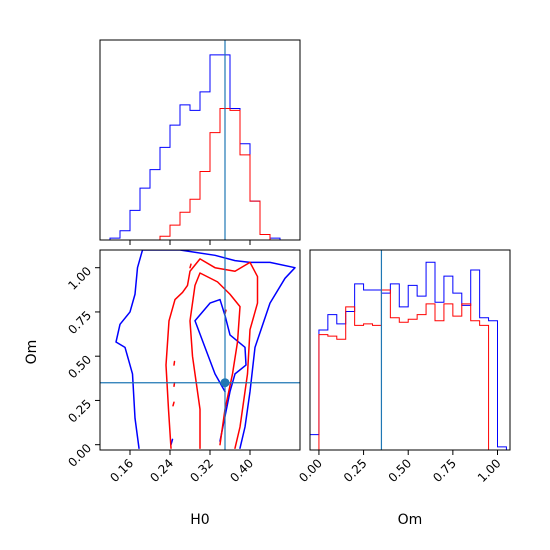  What do you see at coordinates (410, 520) in the screenshot?
I see `x-axis-label-om: Om` at bounding box center [410, 520].